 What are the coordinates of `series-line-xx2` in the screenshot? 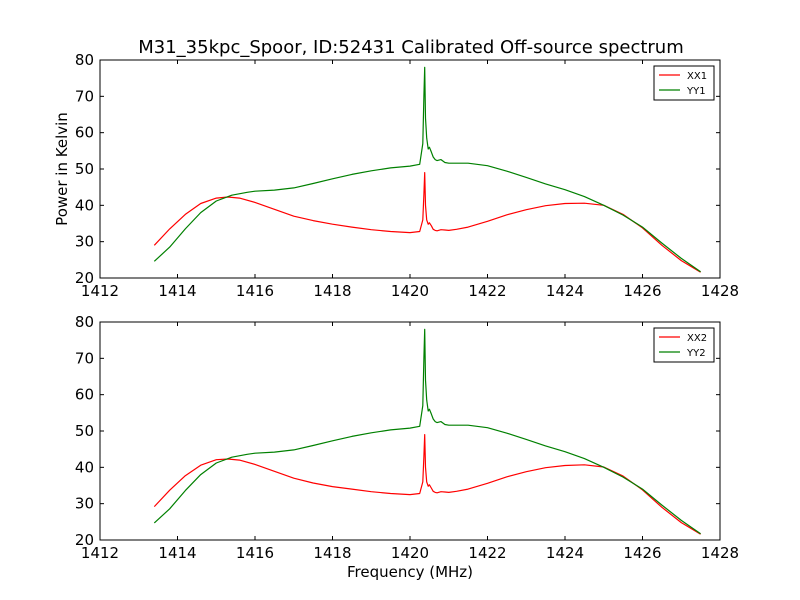 It's located at (427, 484).